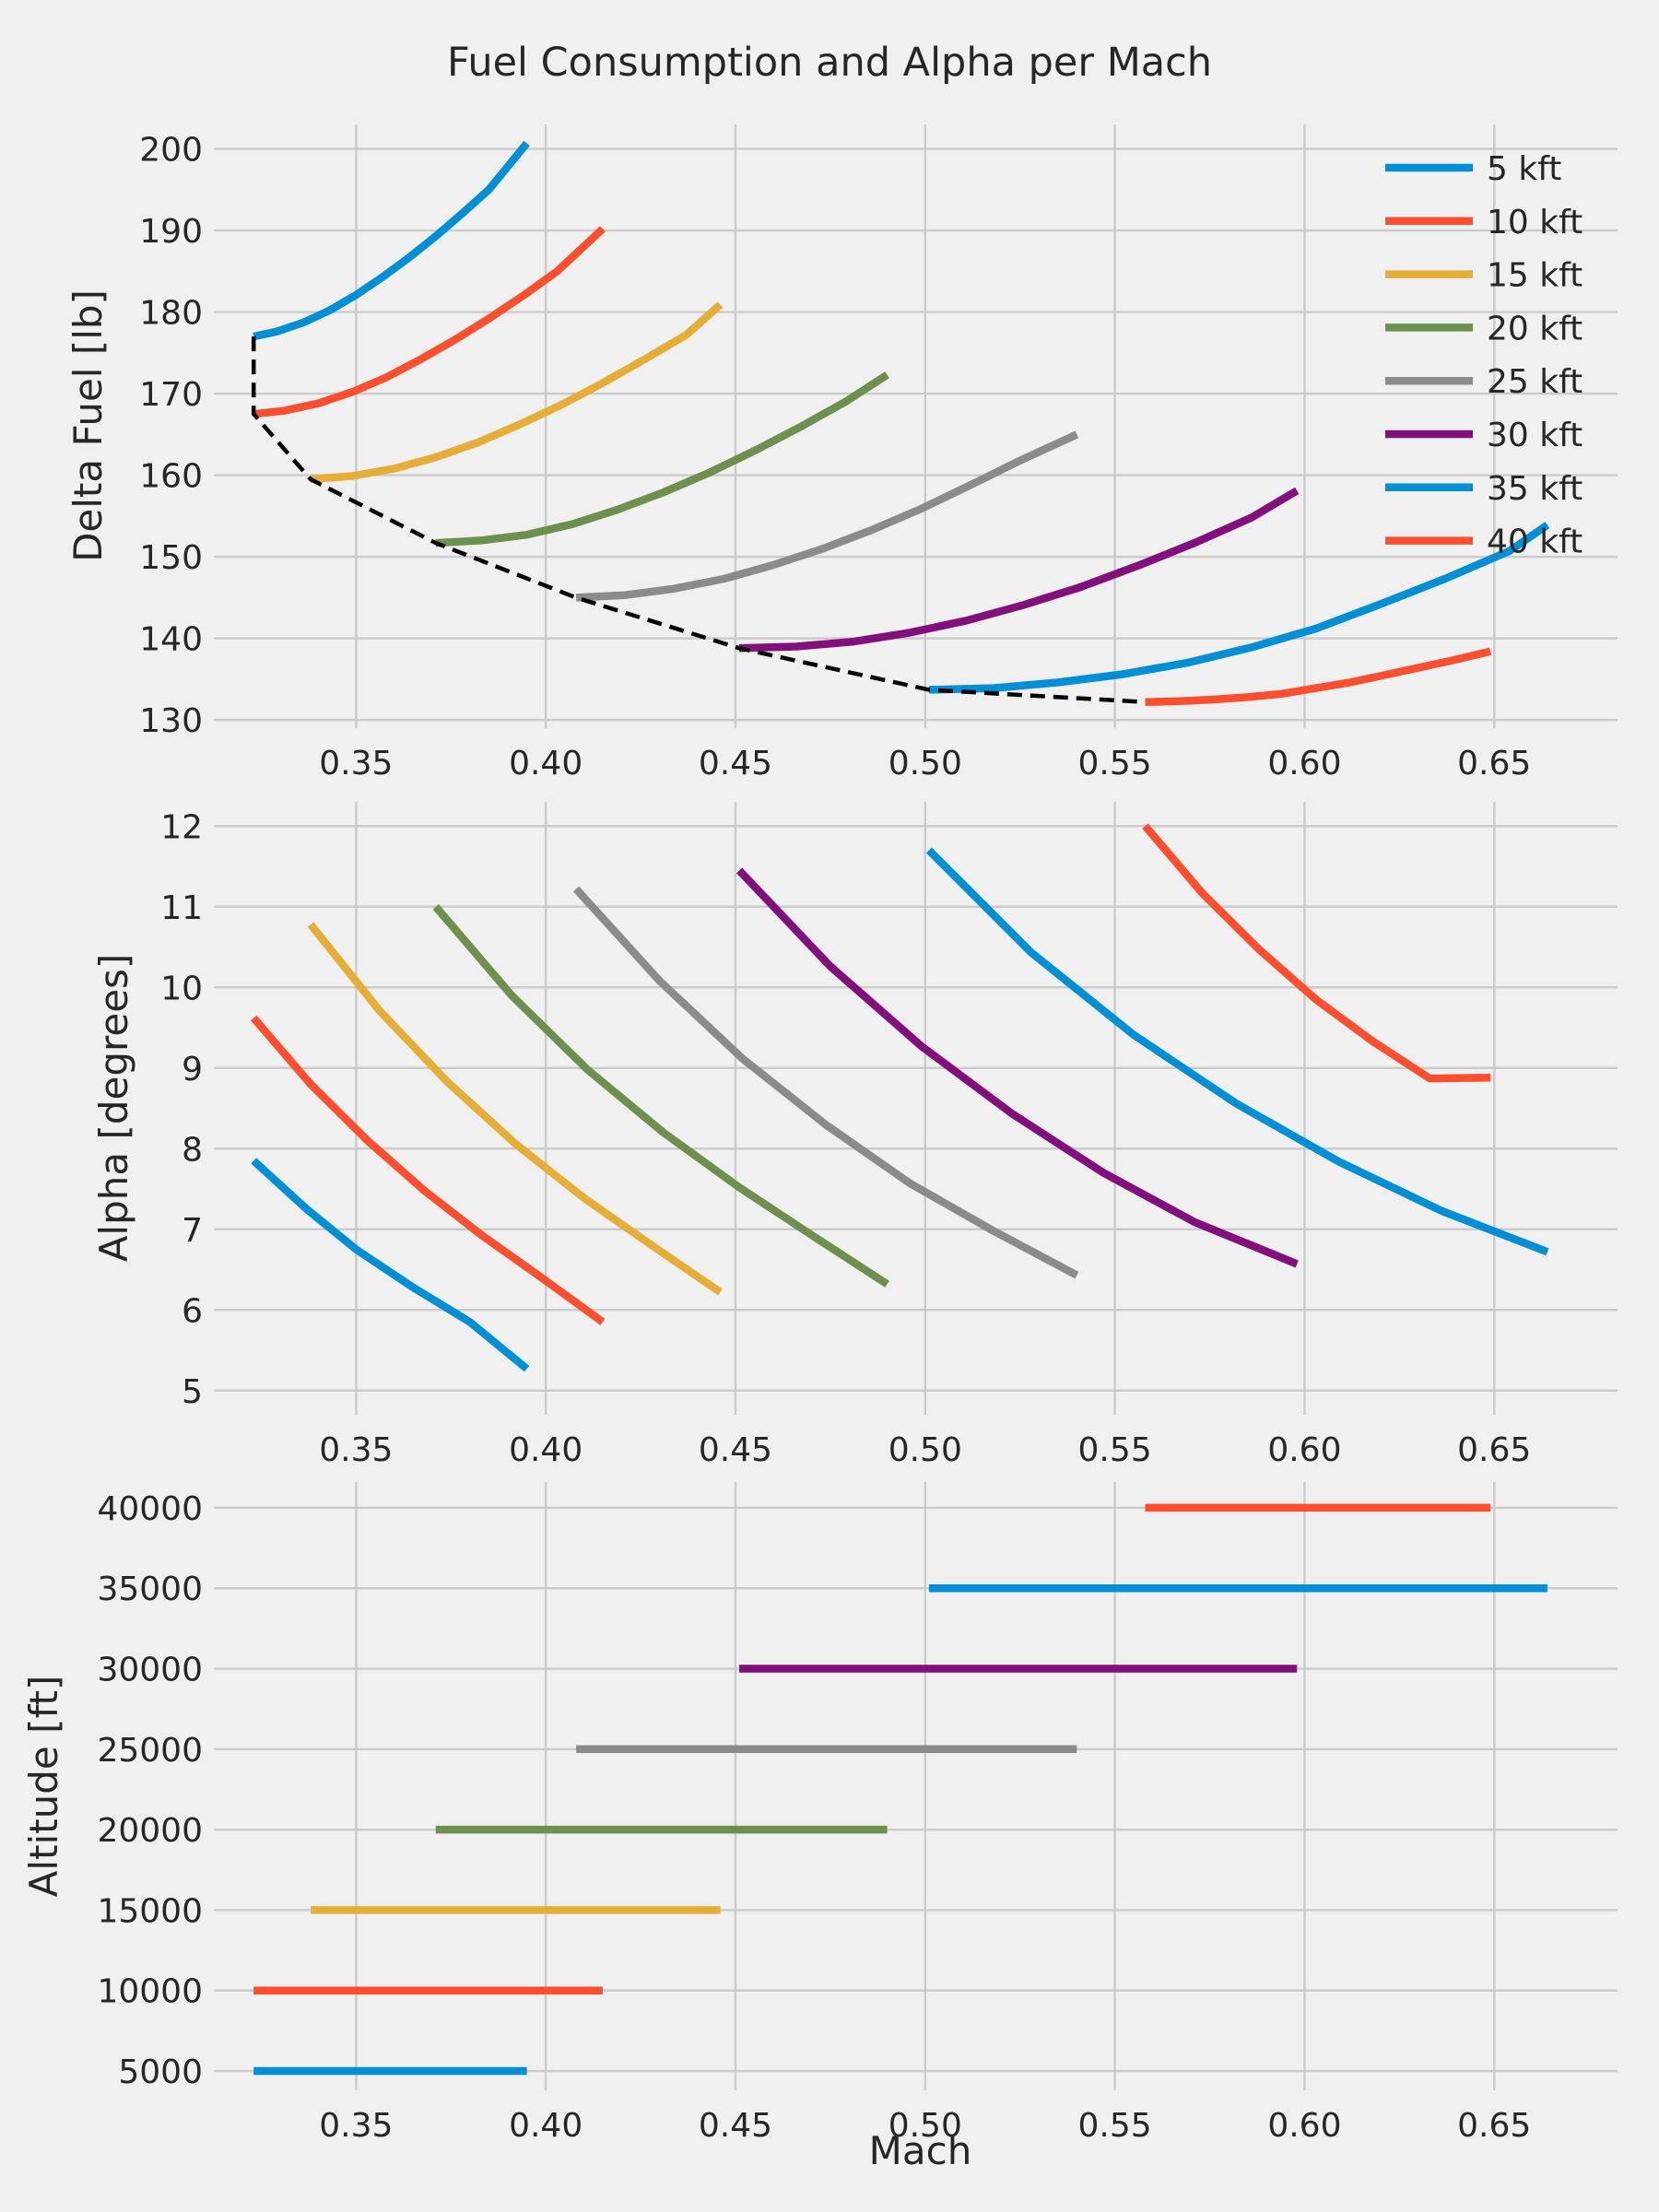 The image size is (1659, 2212). Describe the element at coordinates (181, 827) in the screenshot. I see `y-tick-label: 12` at that location.